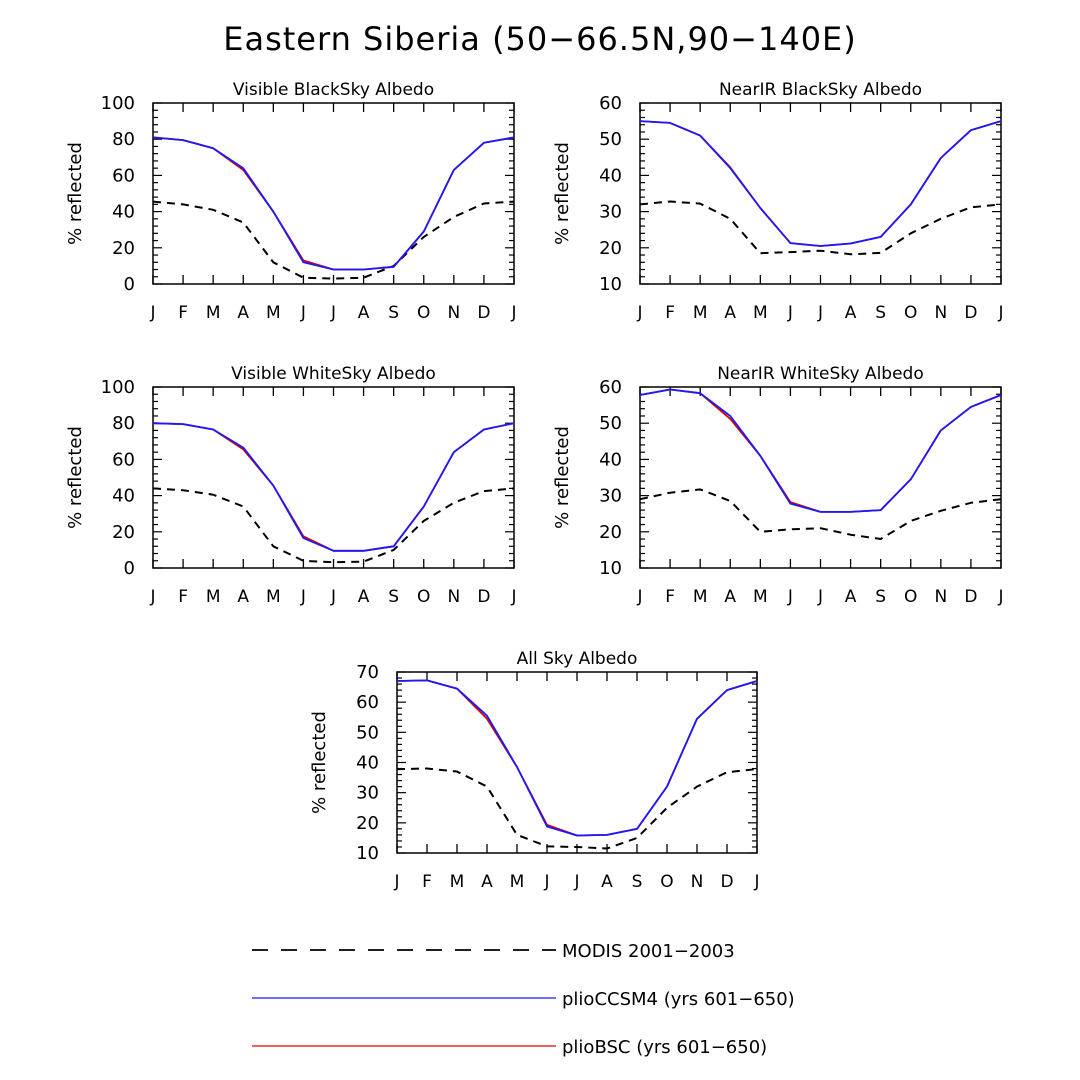  Describe the element at coordinates (648, 951) in the screenshot. I see `legend-label-modis: MODIS 2001−2003` at that location.